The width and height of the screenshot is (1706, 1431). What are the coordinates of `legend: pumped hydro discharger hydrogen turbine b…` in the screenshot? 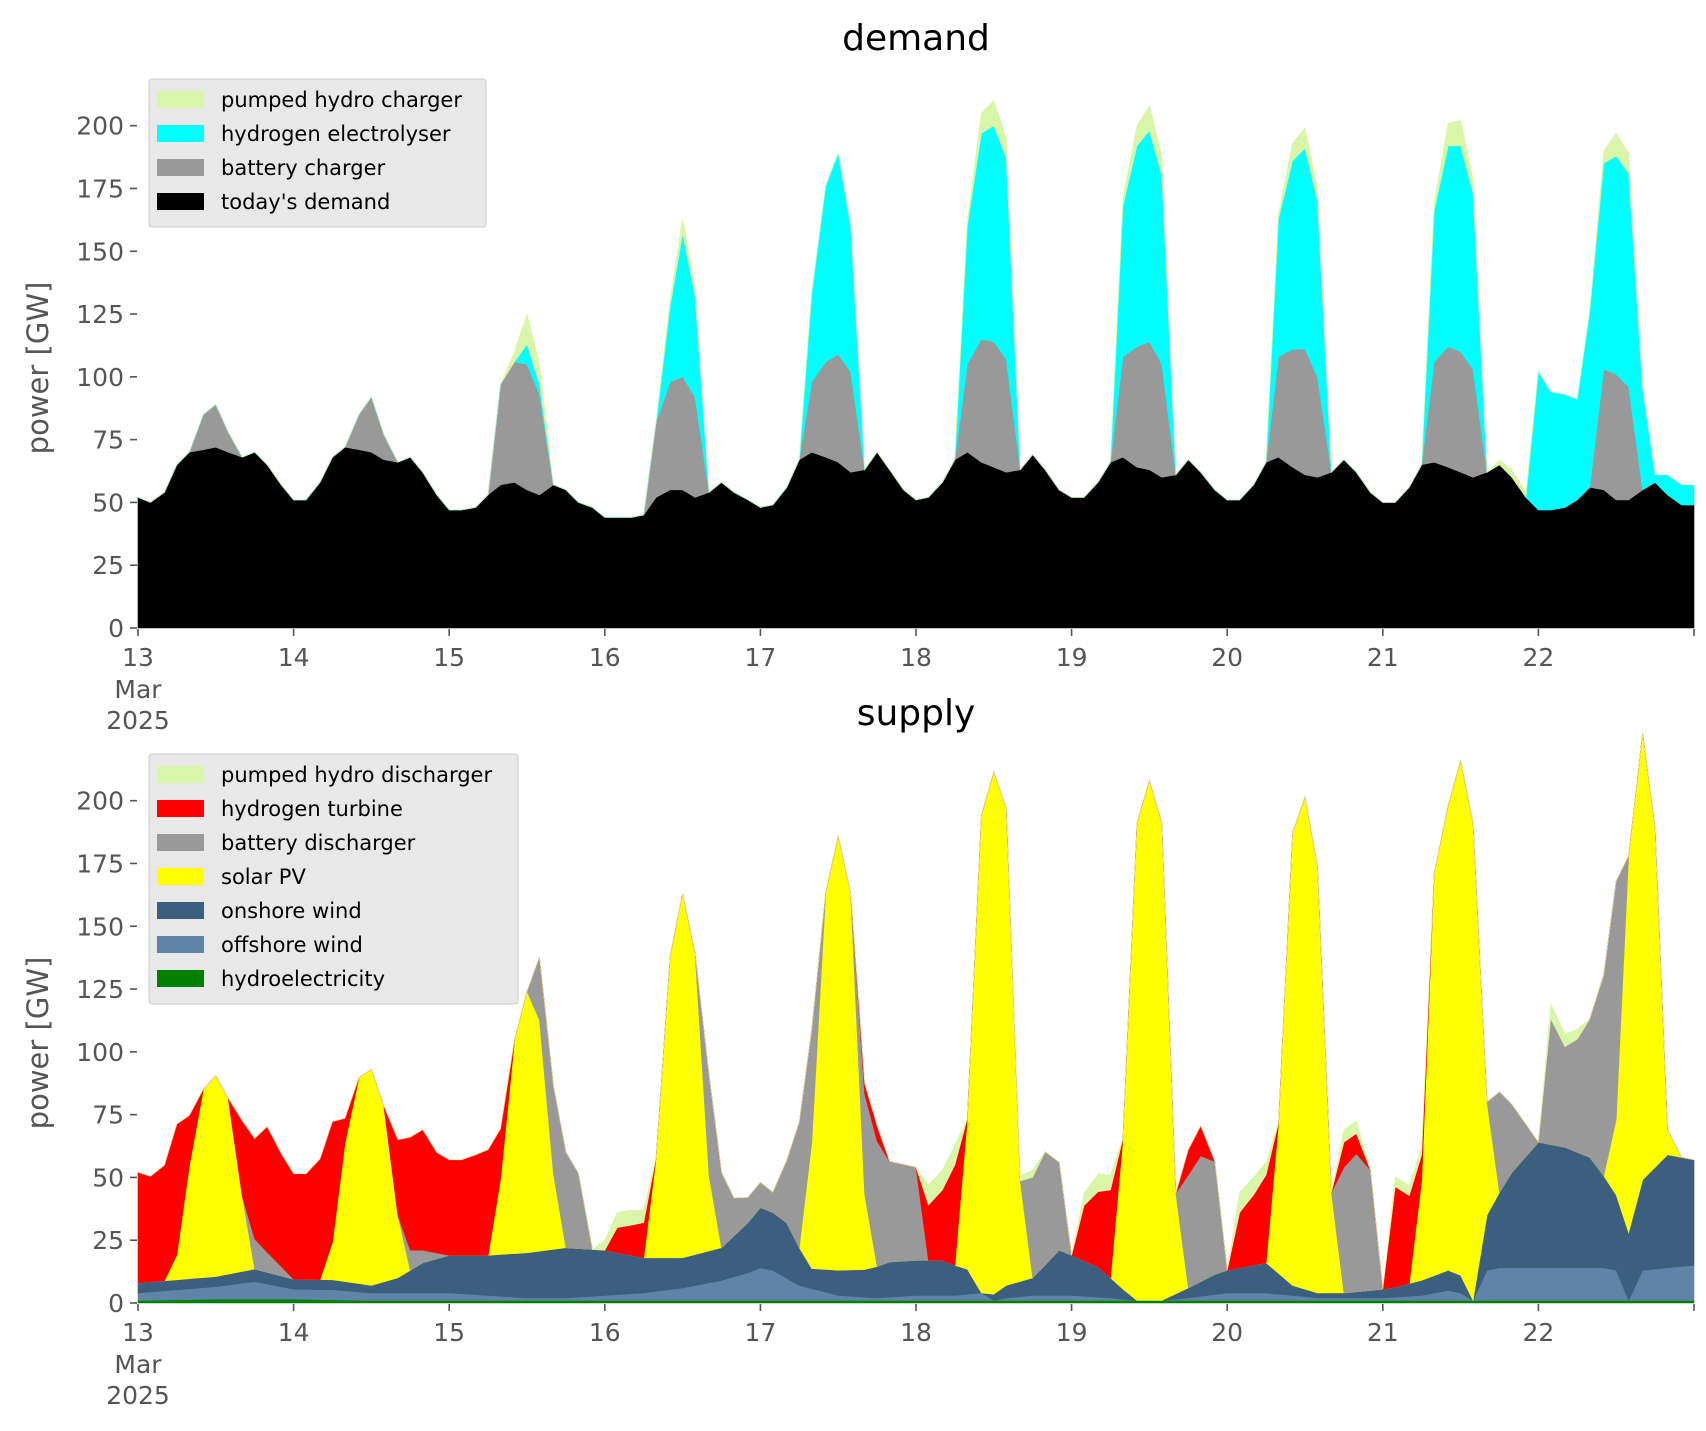 It's located at (333, 879).